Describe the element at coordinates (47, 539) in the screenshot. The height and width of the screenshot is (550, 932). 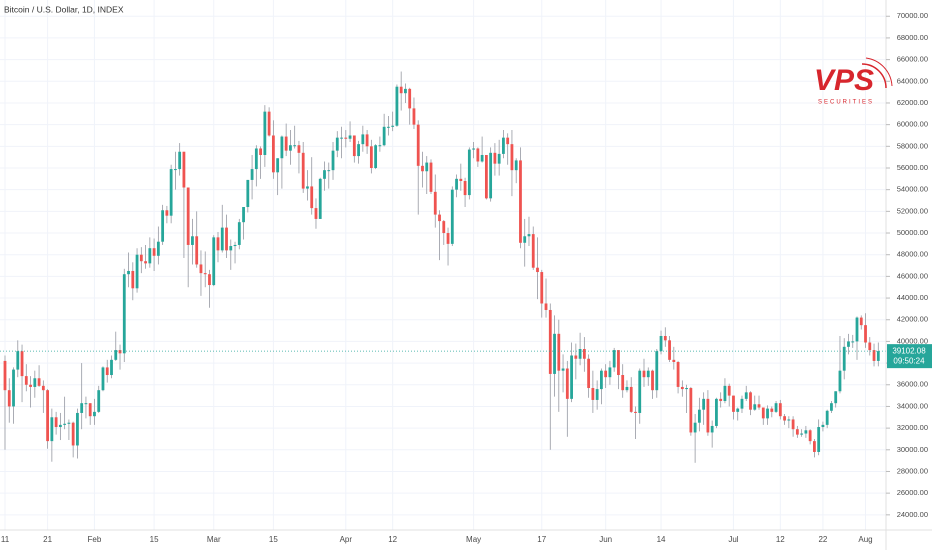
I see `x-tick-label: 21` at that location.